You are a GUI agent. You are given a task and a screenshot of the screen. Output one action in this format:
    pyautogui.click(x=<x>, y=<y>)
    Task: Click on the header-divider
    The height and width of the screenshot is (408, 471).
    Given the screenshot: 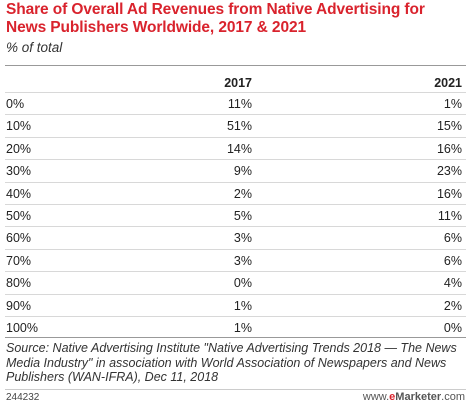 What is the action you would take?
    pyautogui.click(x=235, y=65)
    